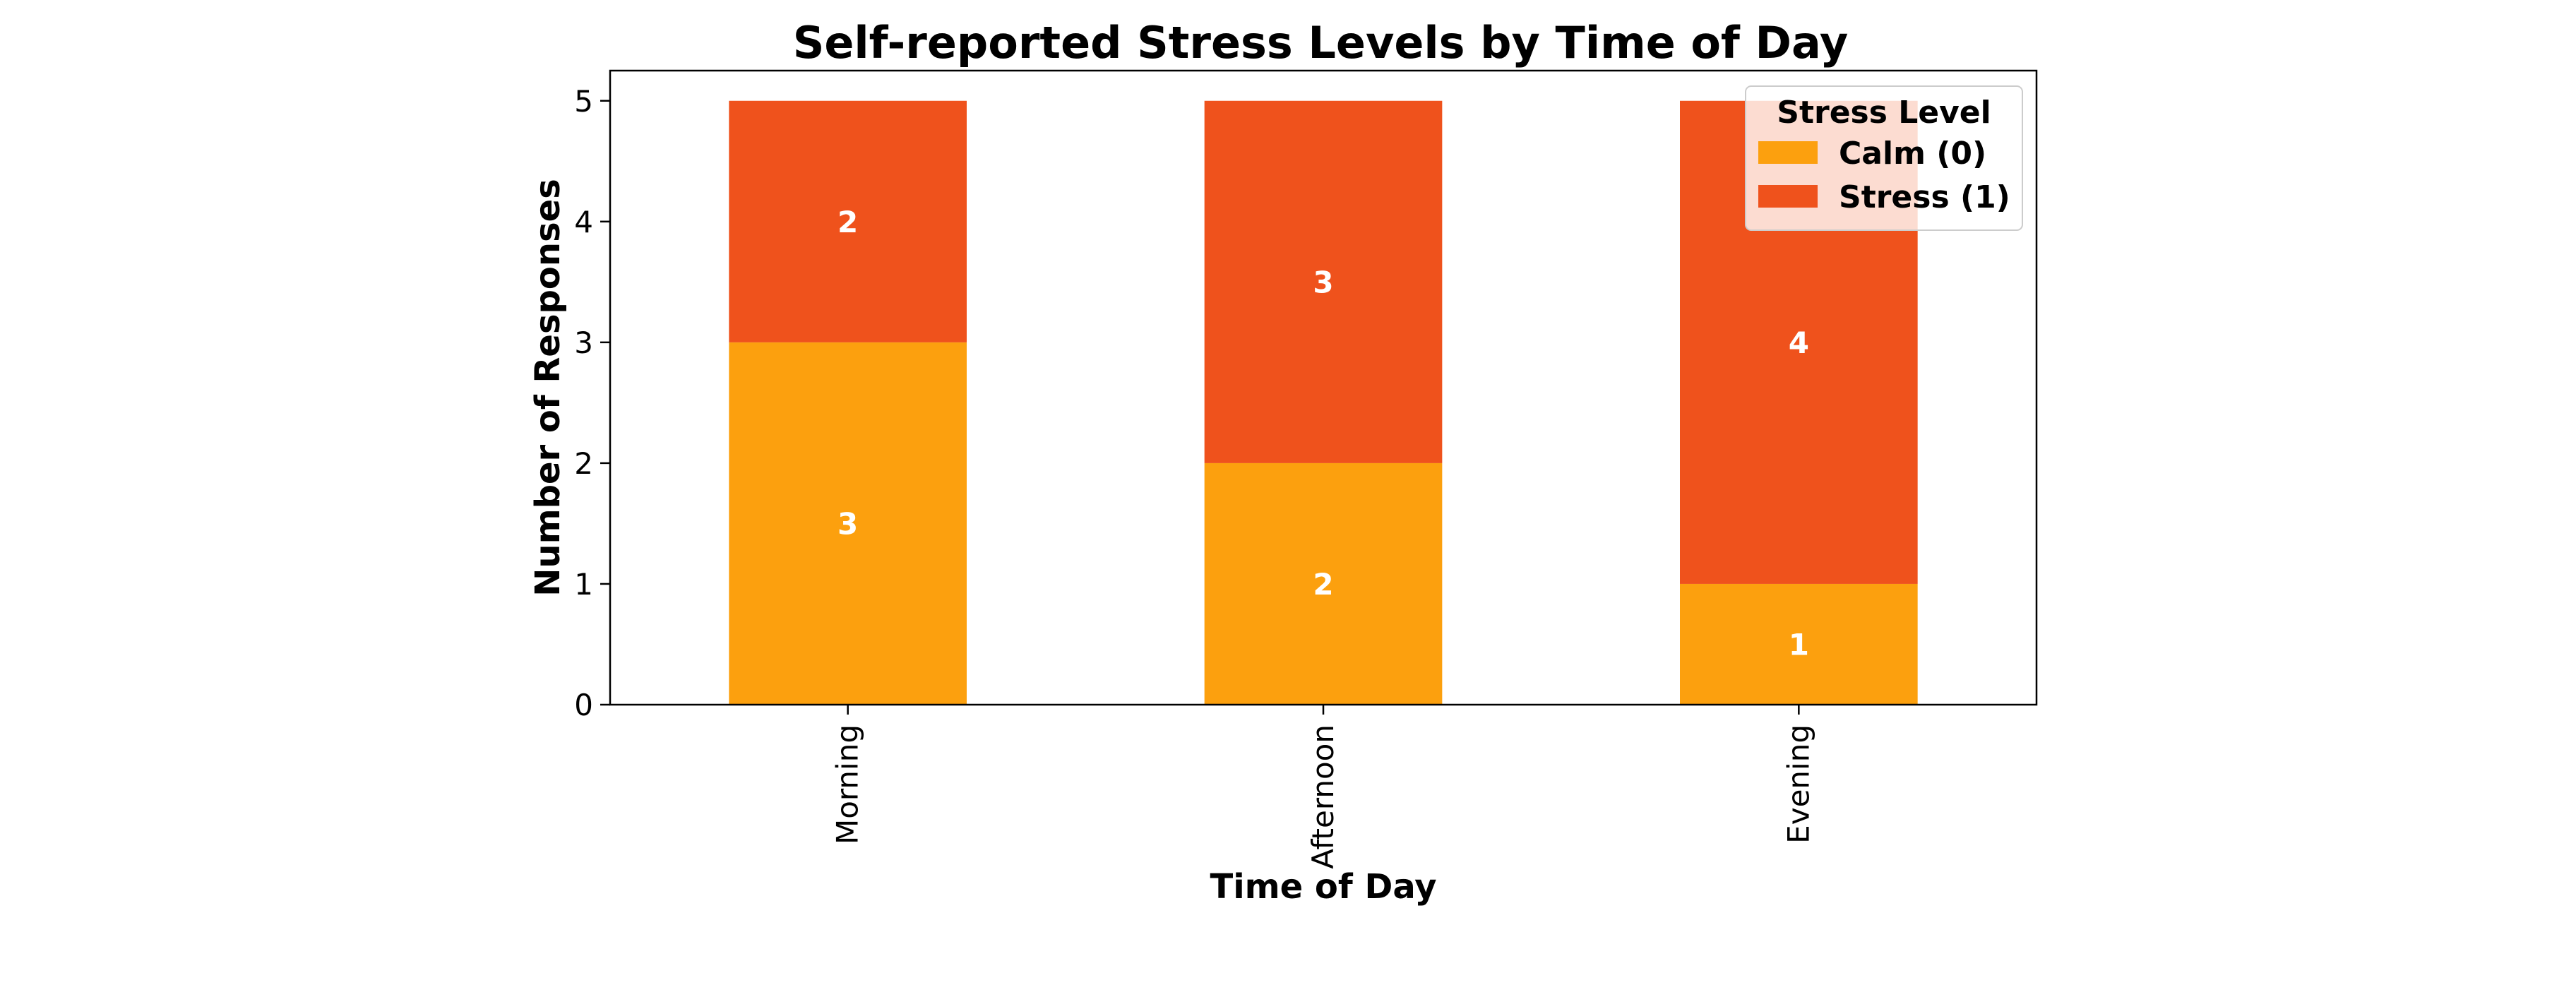  Describe the element at coordinates (583, 222) in the screenshot. I see `y-tick-label-4: 4` at that location.